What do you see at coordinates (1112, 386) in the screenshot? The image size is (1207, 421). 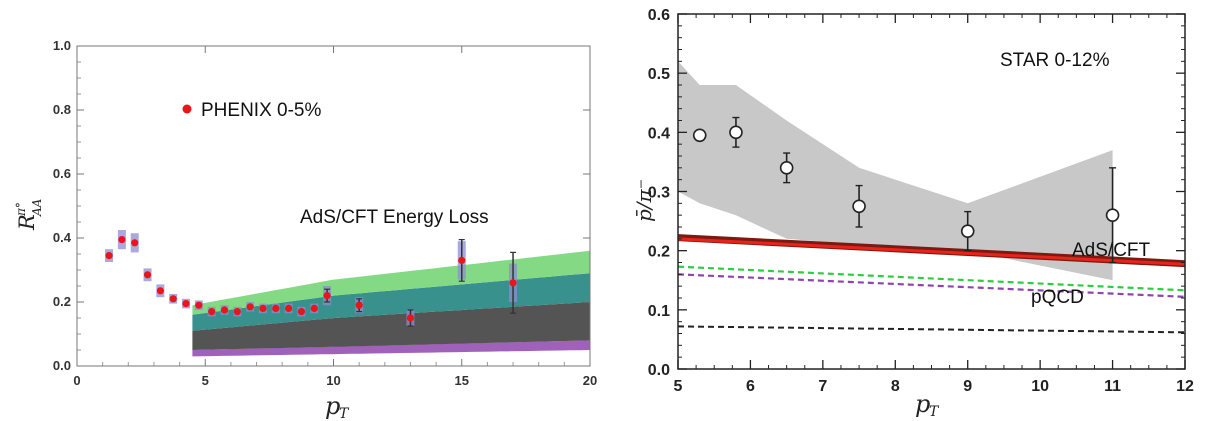 I see `right-x-tick-label: 11` at bounding box center [1112, 386].